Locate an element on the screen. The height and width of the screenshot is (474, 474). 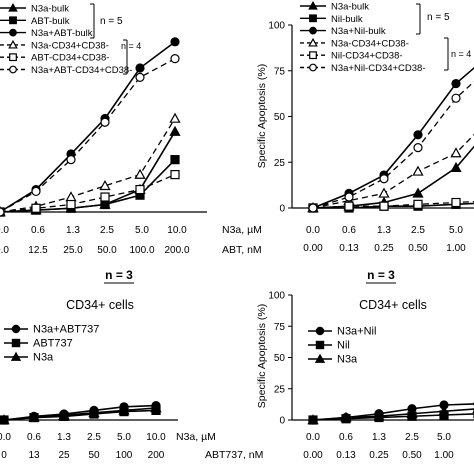
legend-label: N3a+Nil-CD34+CD38- is located at coordinates (378, 68).